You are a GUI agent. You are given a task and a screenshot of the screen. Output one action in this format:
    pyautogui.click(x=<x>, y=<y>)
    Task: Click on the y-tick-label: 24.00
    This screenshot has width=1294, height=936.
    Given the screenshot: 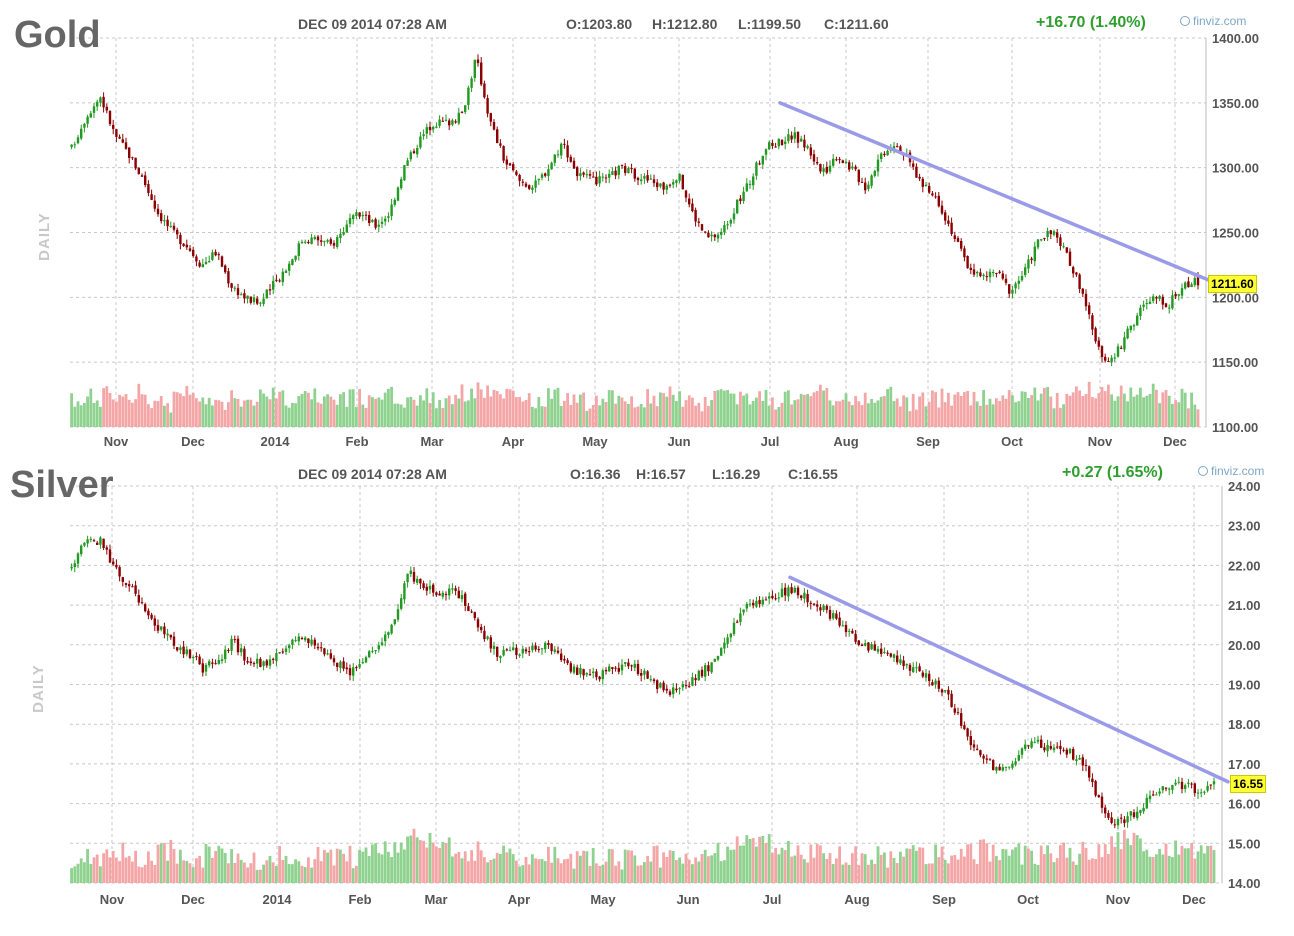 What is the action you would take?
    pyautogui.click(x=1244, y=486)
    